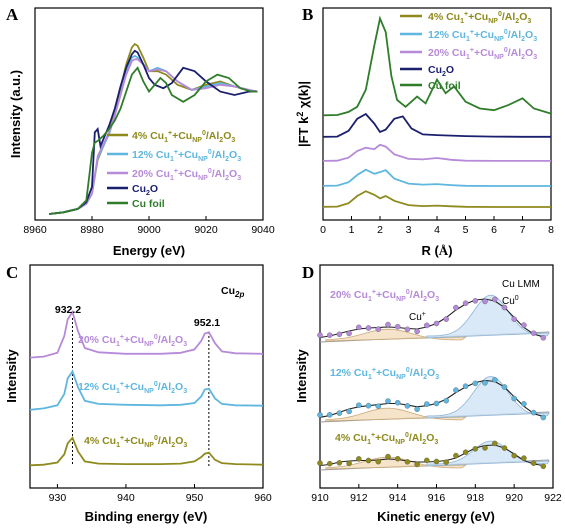 The width and height of the screenshot is (565, 529). I want to click on panel-c-xtick-label-2: 950, so click(195, 498).